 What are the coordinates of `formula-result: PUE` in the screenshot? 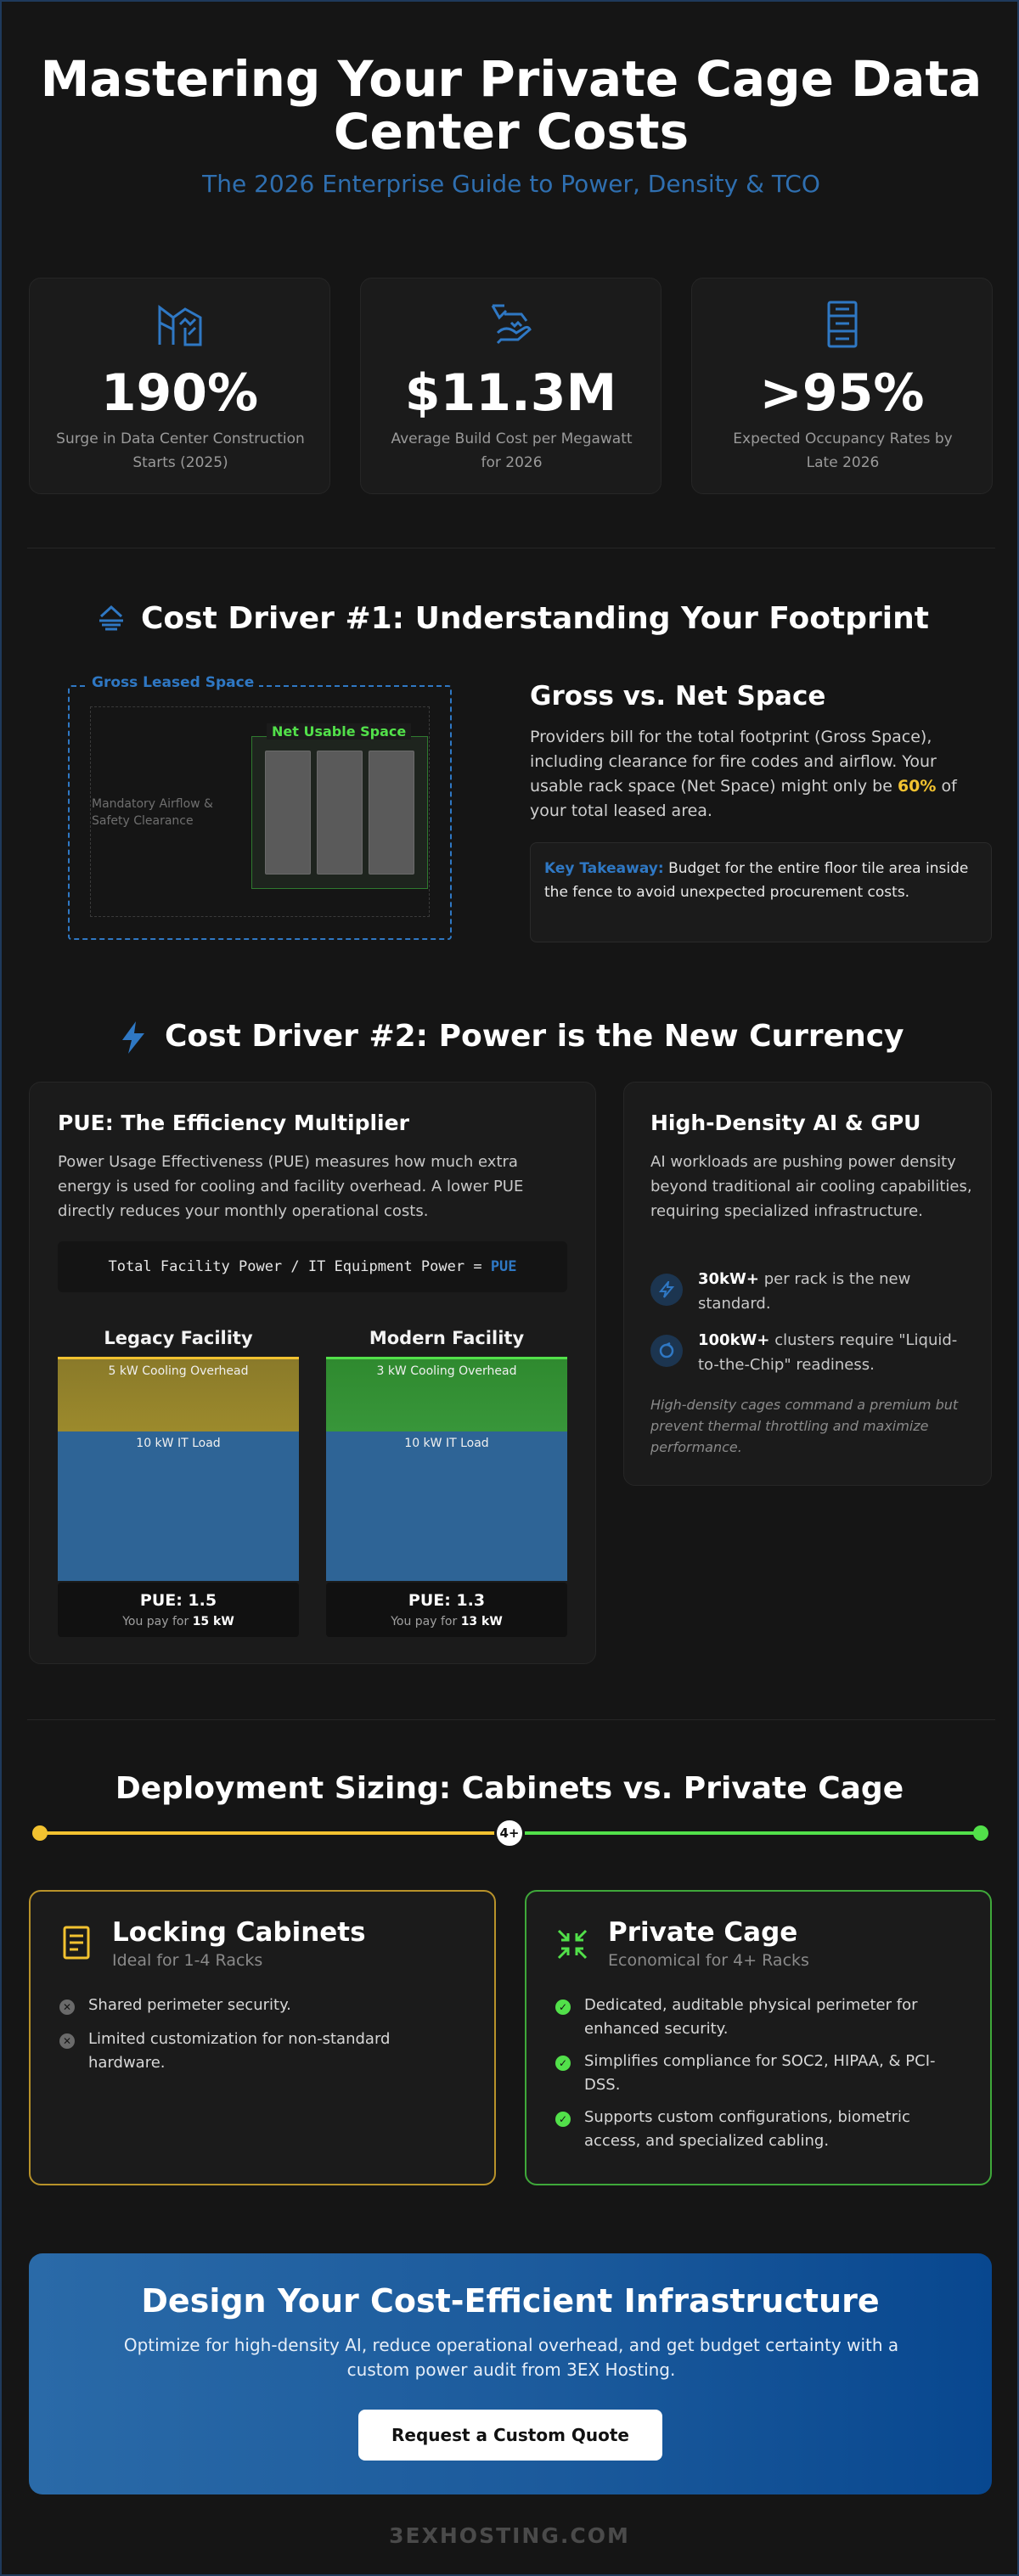 It's located at (503, 1266).